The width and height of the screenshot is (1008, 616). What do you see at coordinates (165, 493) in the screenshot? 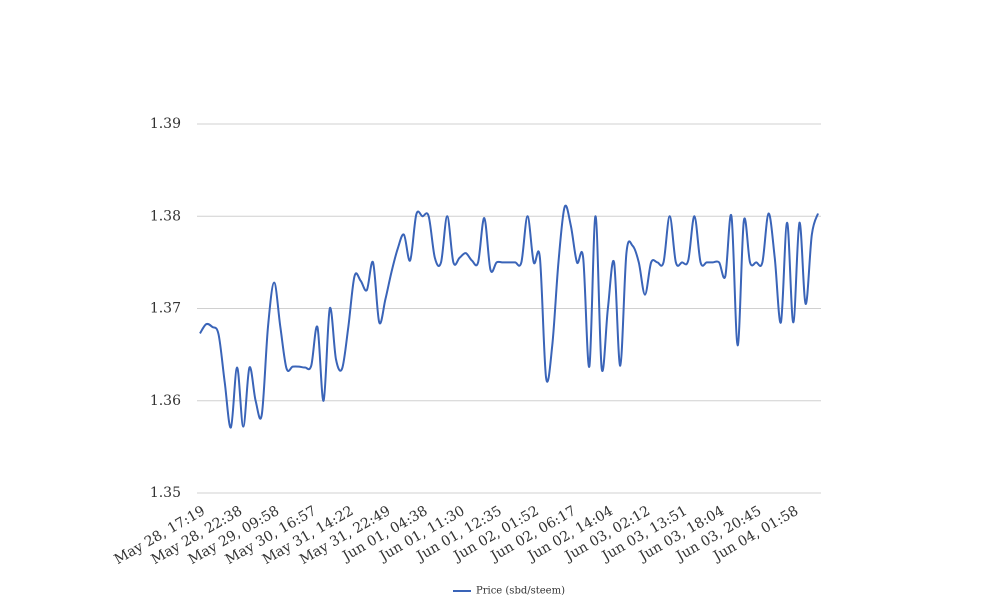
I see `y-tick-label: 1.35` at bounding box center [165, 493].